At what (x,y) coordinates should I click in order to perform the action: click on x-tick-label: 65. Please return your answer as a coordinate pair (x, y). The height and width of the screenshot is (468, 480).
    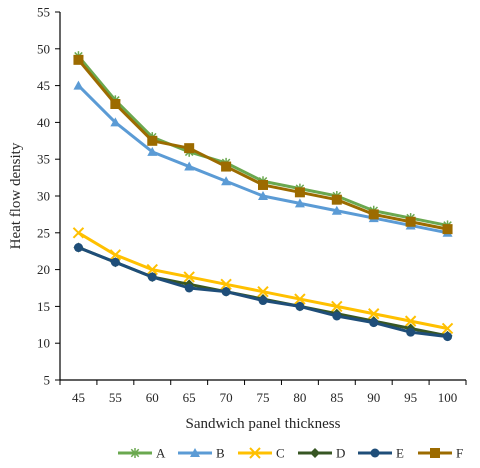
    Looking at the image, I should click on (189, 397).